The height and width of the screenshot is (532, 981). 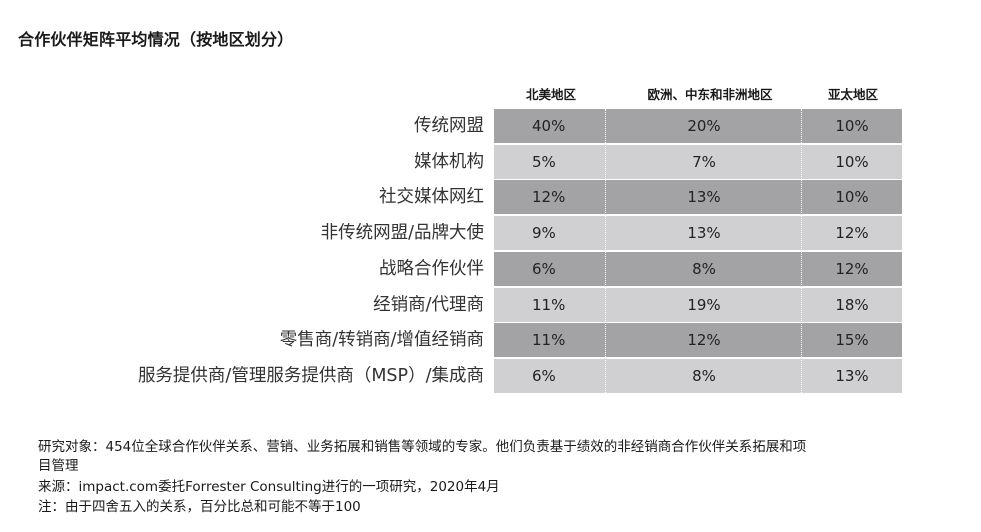 What do you see at coordinates (550, 233) in the screenshot?
I see `table-cell: 9%` at bounding box center [550, 233].